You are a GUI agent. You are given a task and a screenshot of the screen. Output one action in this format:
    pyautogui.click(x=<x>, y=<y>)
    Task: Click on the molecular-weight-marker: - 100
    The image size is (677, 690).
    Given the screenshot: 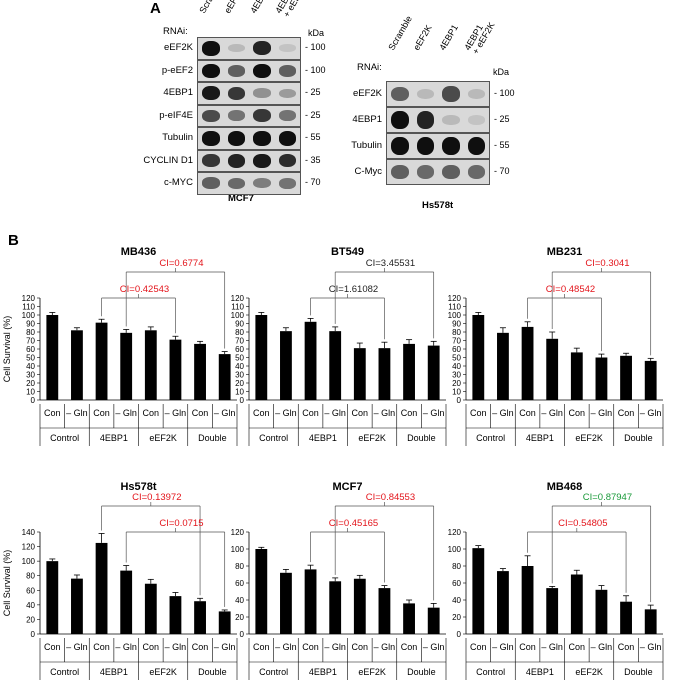 What is the action you would take?
    pyautogui.click(x=315, y=69)
    